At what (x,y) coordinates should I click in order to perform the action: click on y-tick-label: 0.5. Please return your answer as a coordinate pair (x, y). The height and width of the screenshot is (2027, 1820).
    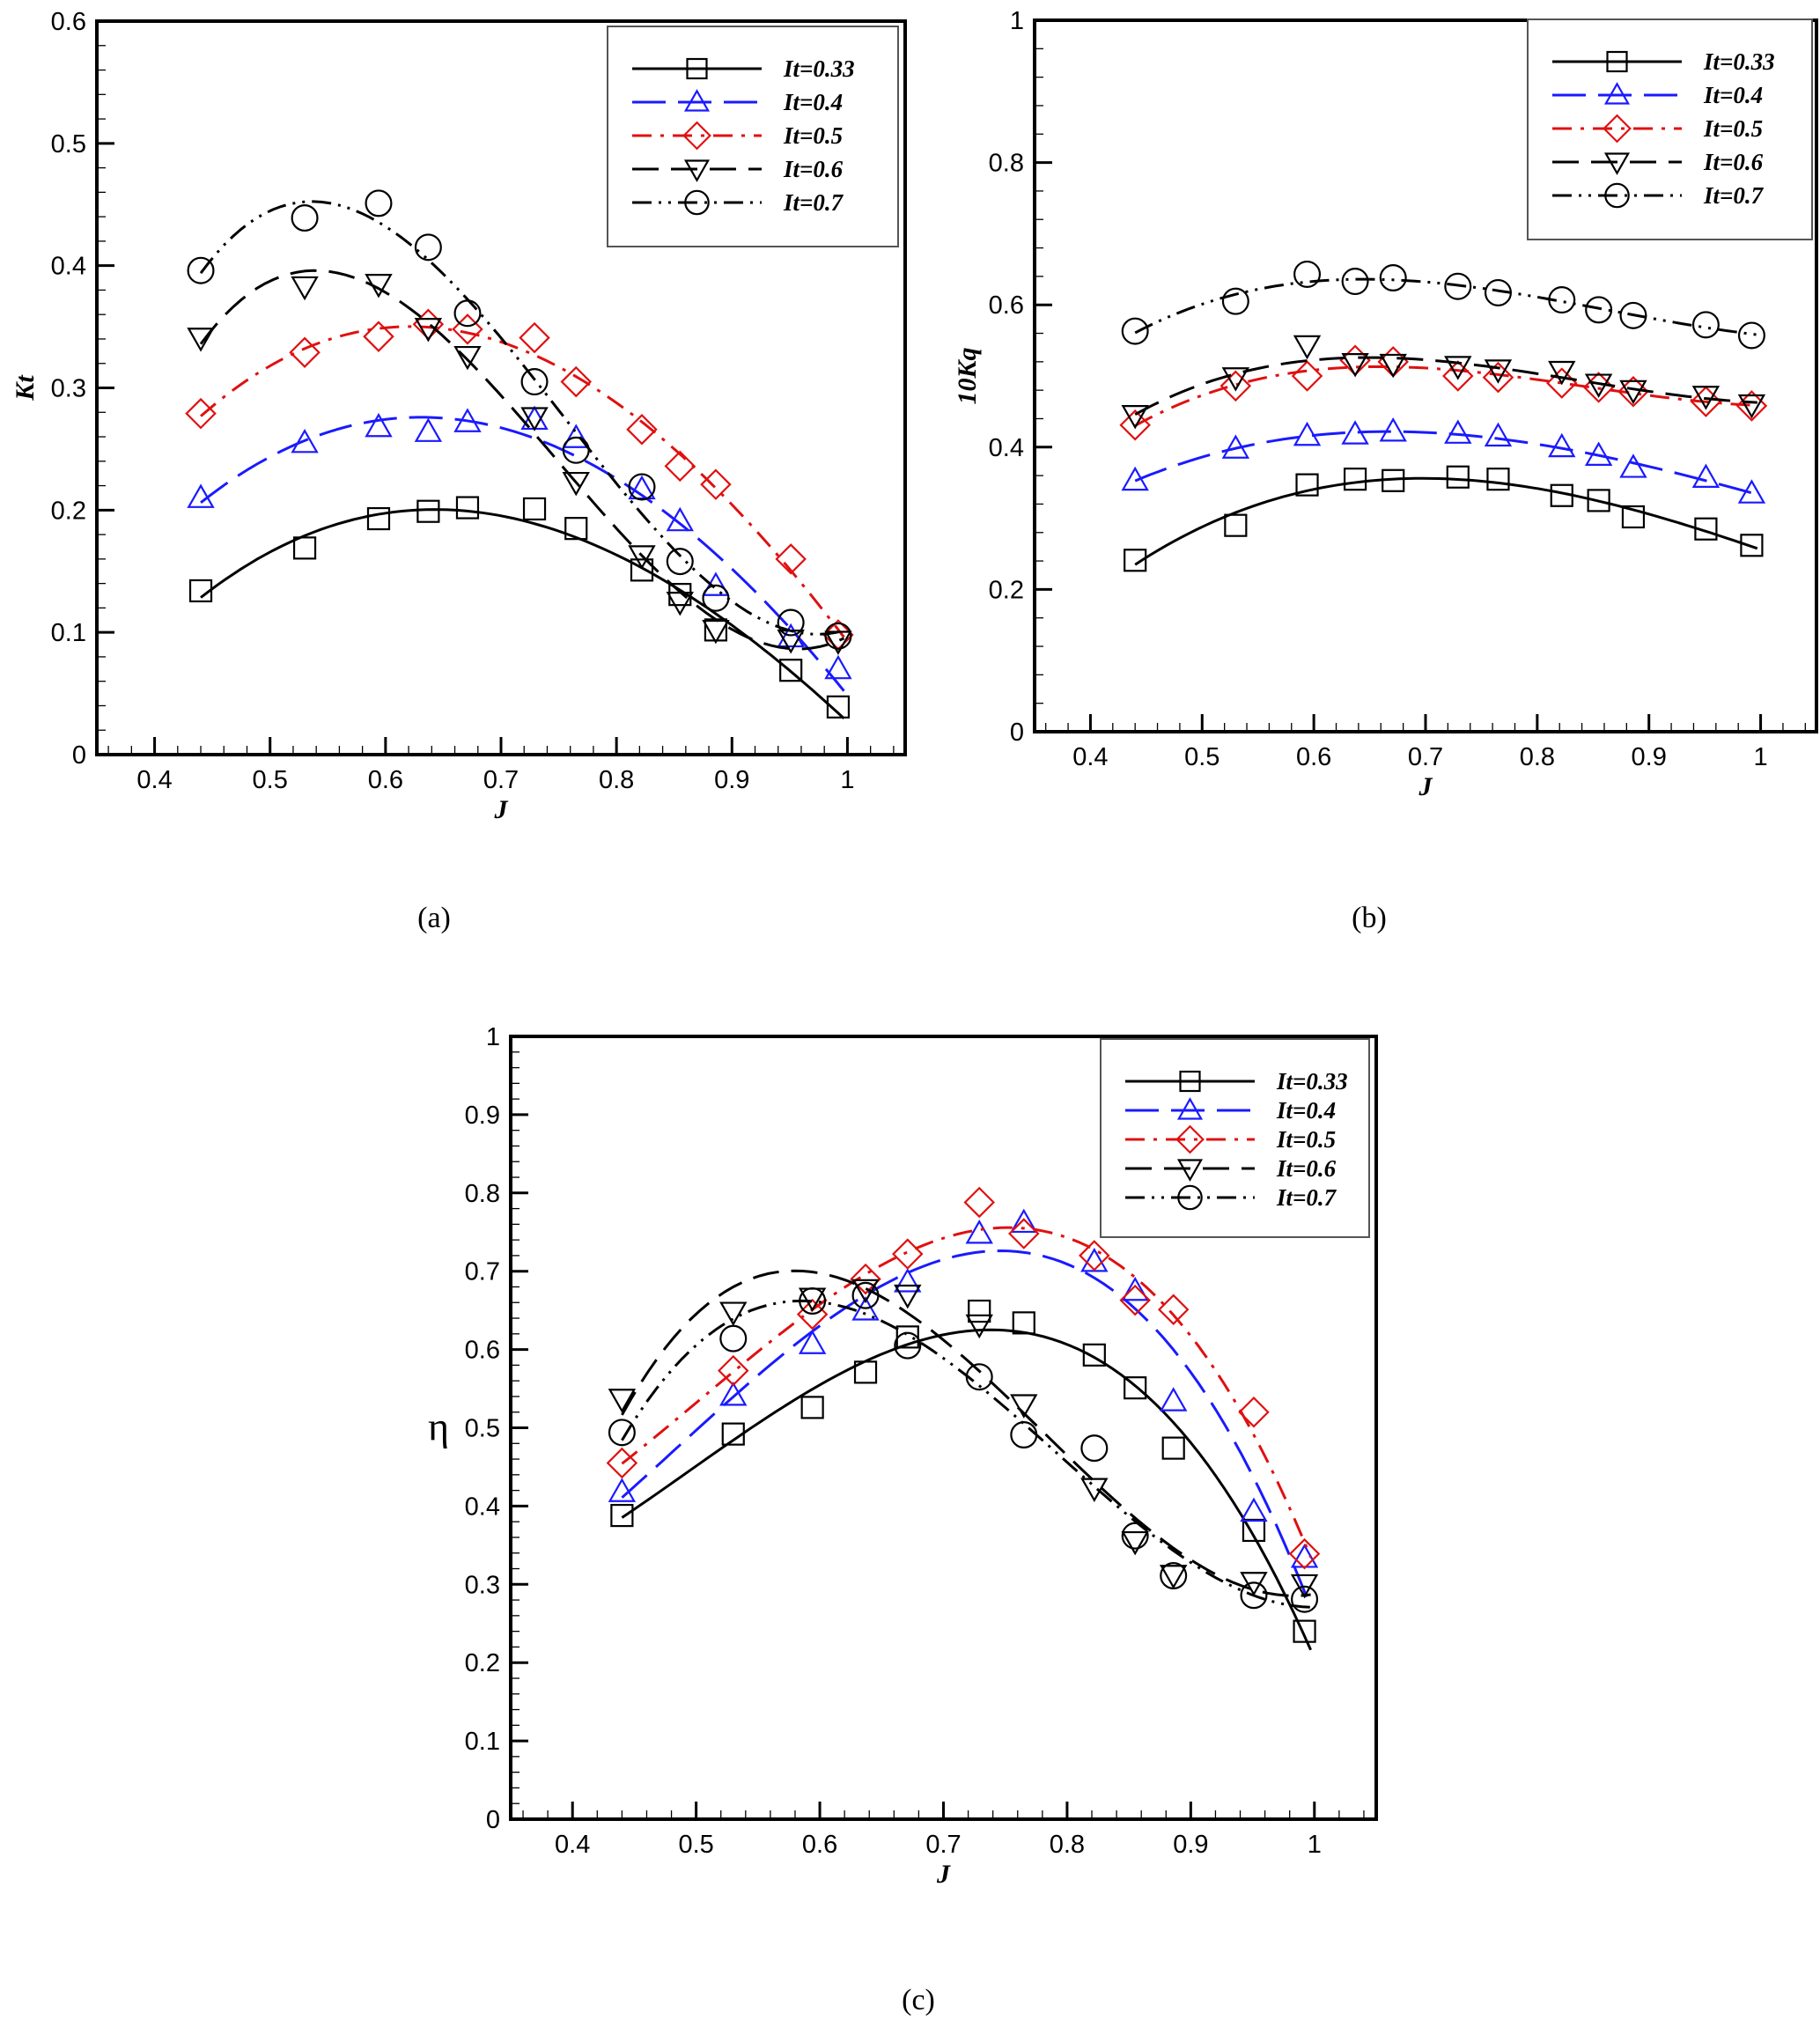
    Looking at the image, I should click on (68, 144).